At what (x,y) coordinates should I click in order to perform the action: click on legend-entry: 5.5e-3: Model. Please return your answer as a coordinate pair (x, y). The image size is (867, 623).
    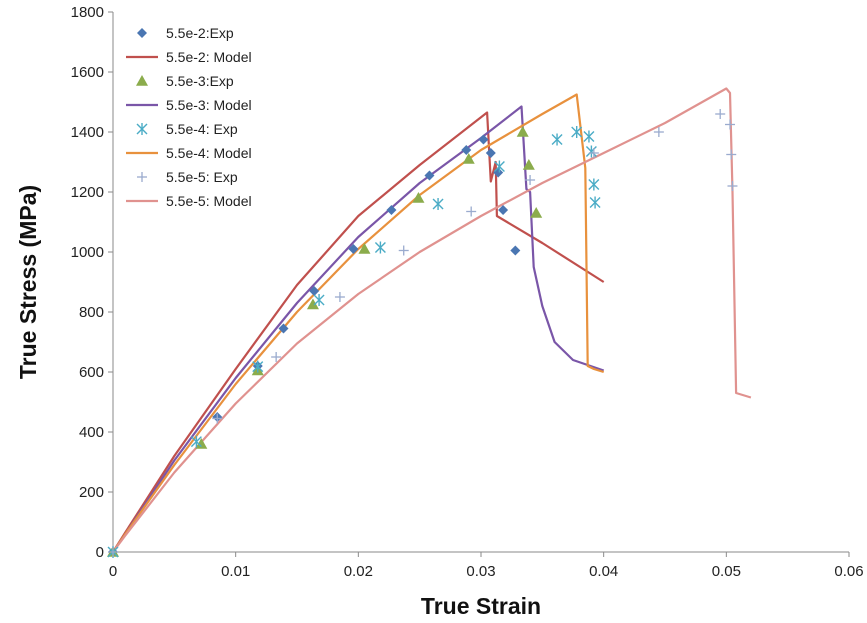
    Looking at the image, I should click on (189, 105).